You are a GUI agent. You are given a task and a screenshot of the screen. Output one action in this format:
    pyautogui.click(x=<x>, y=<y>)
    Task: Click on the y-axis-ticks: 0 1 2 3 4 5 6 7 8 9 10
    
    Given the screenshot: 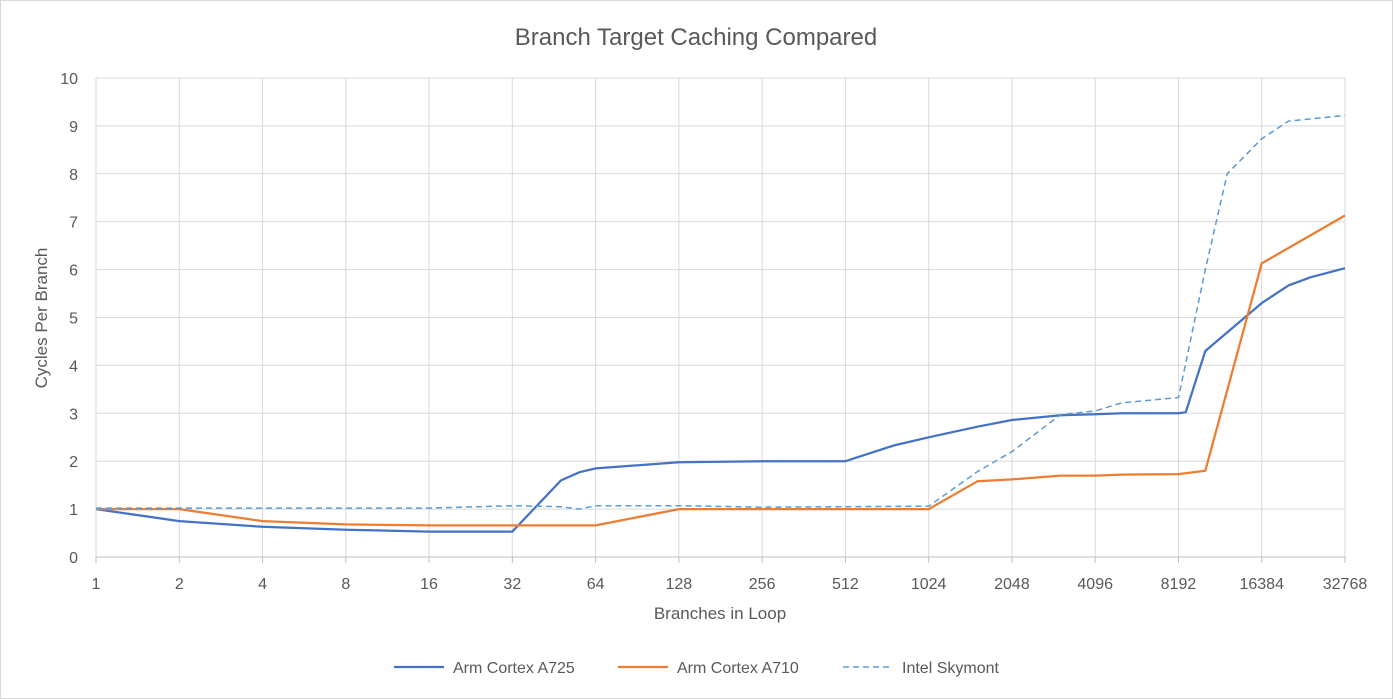 What is the action you would take?
    pyautogui.click(x=69, y=319)
    